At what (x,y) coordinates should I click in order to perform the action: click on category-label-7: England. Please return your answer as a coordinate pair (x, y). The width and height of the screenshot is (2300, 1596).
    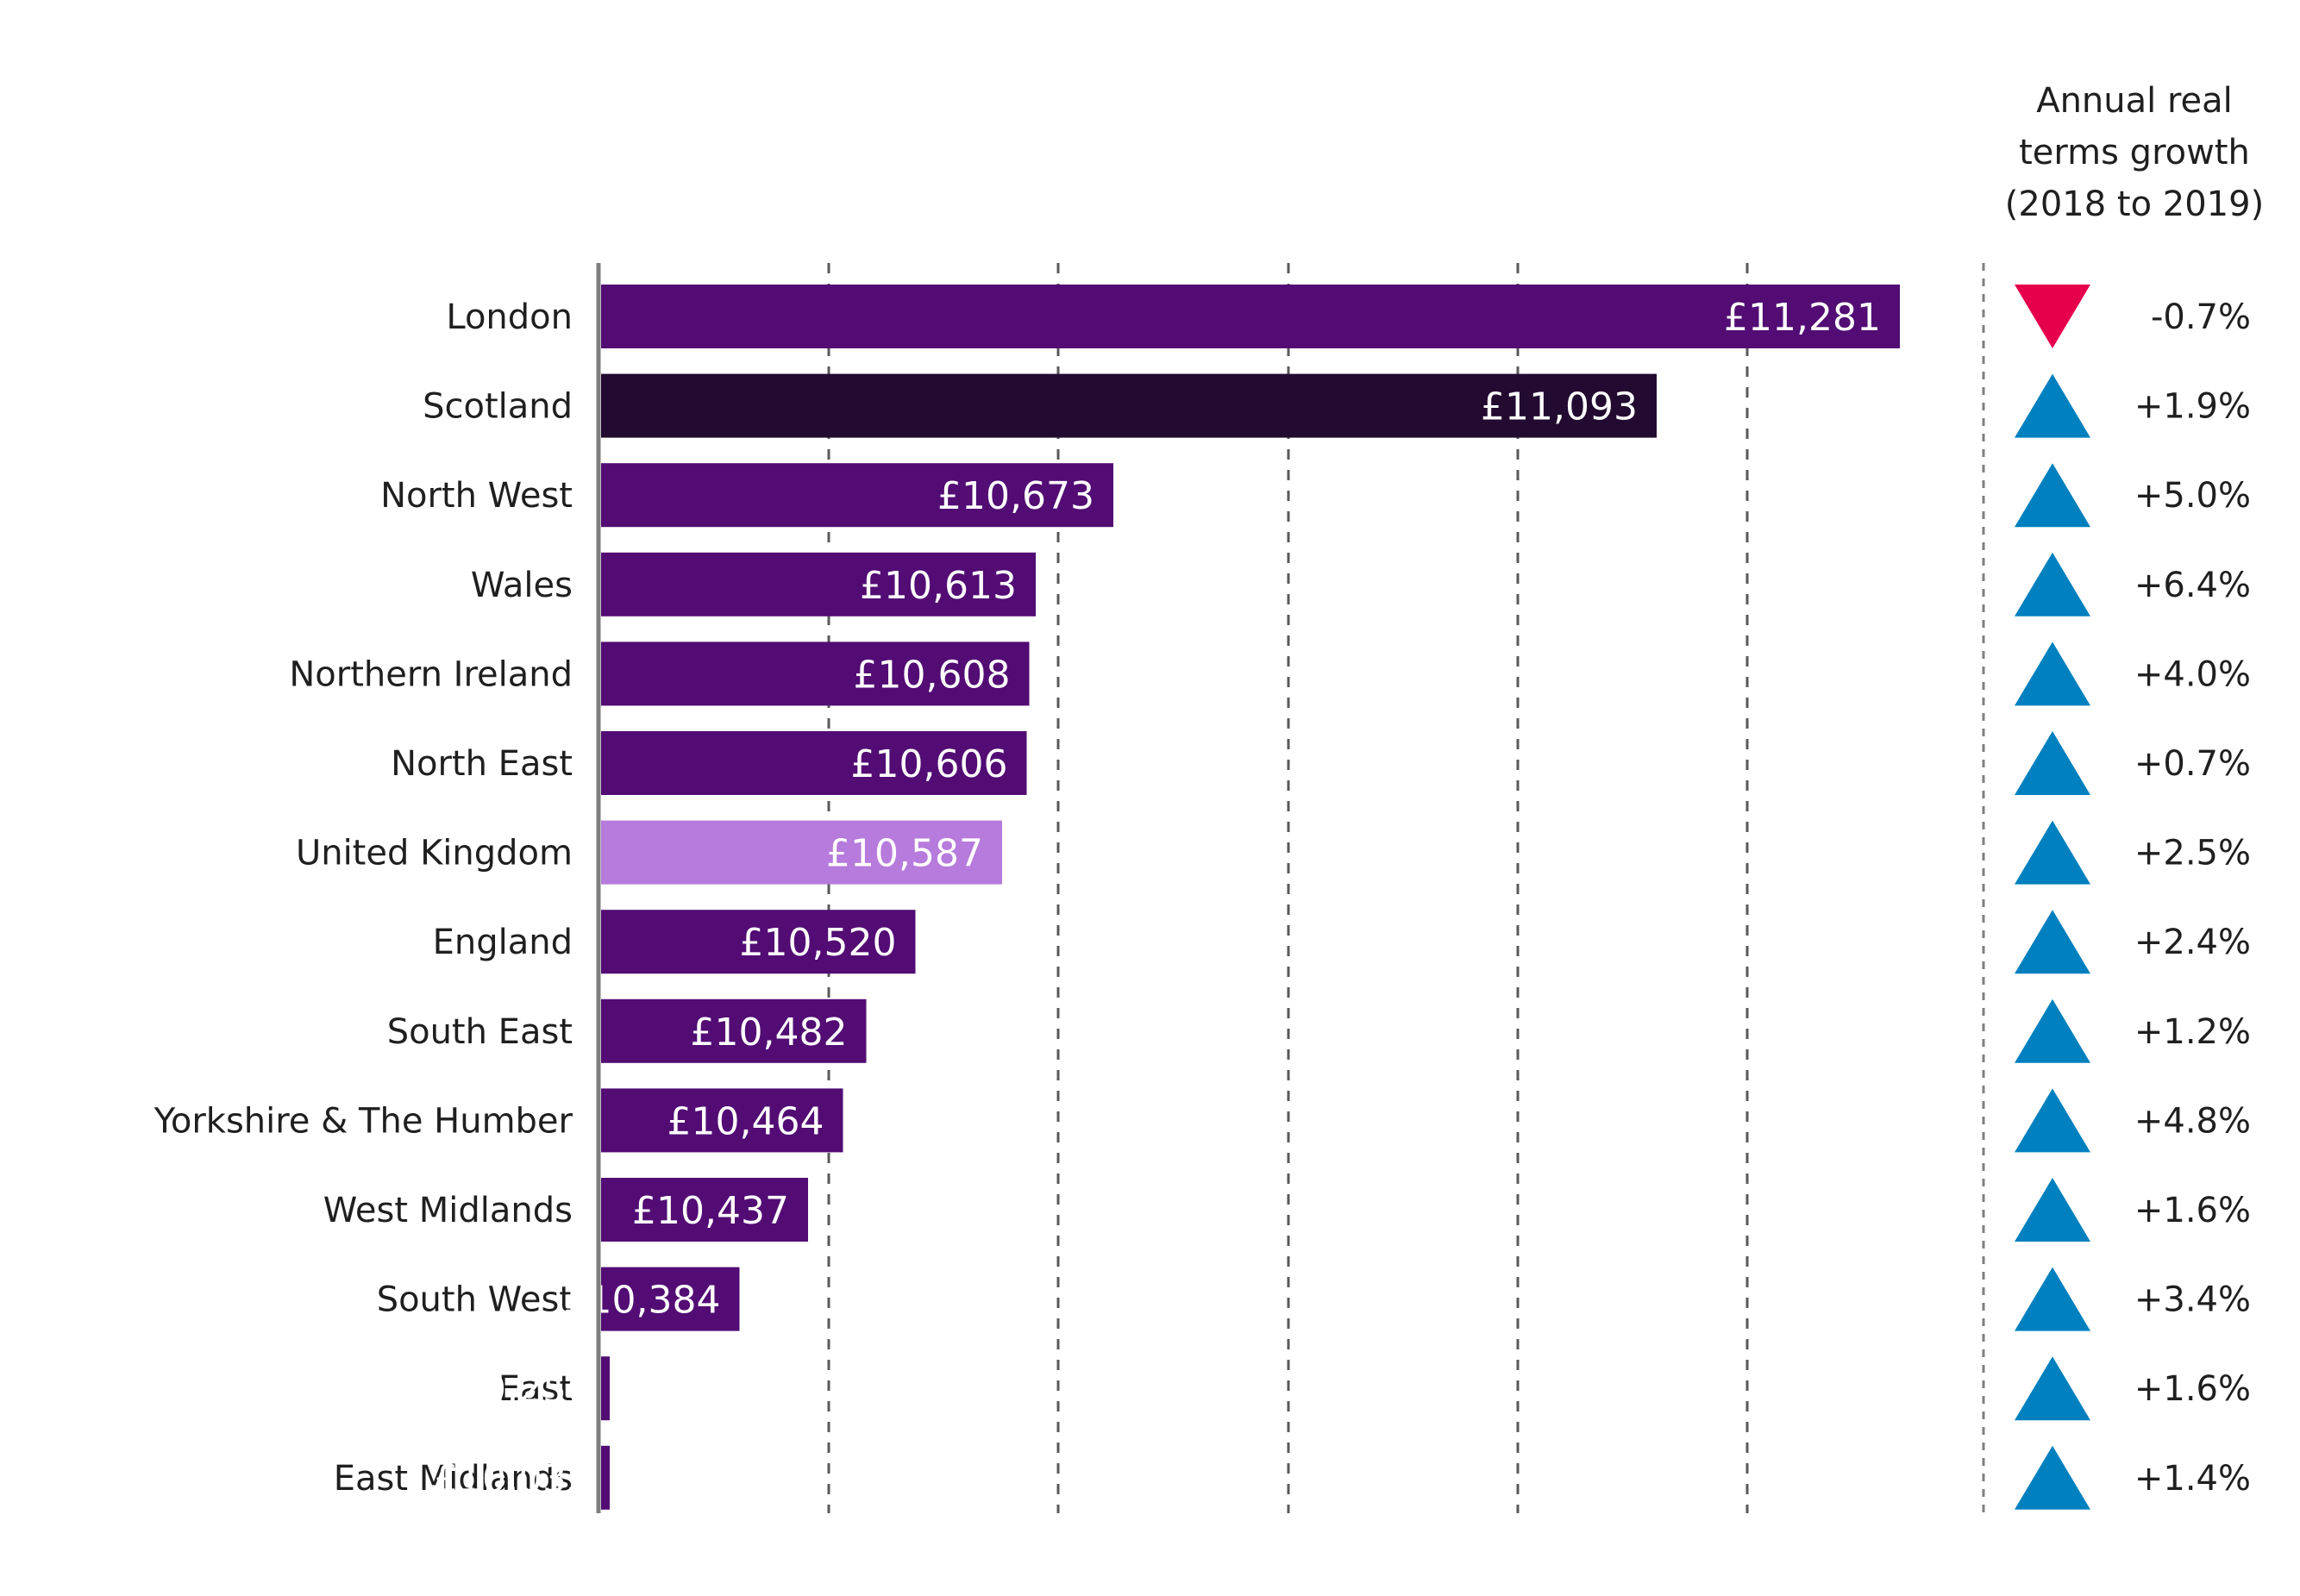
    Looking at the image, I should click on (503, 943).